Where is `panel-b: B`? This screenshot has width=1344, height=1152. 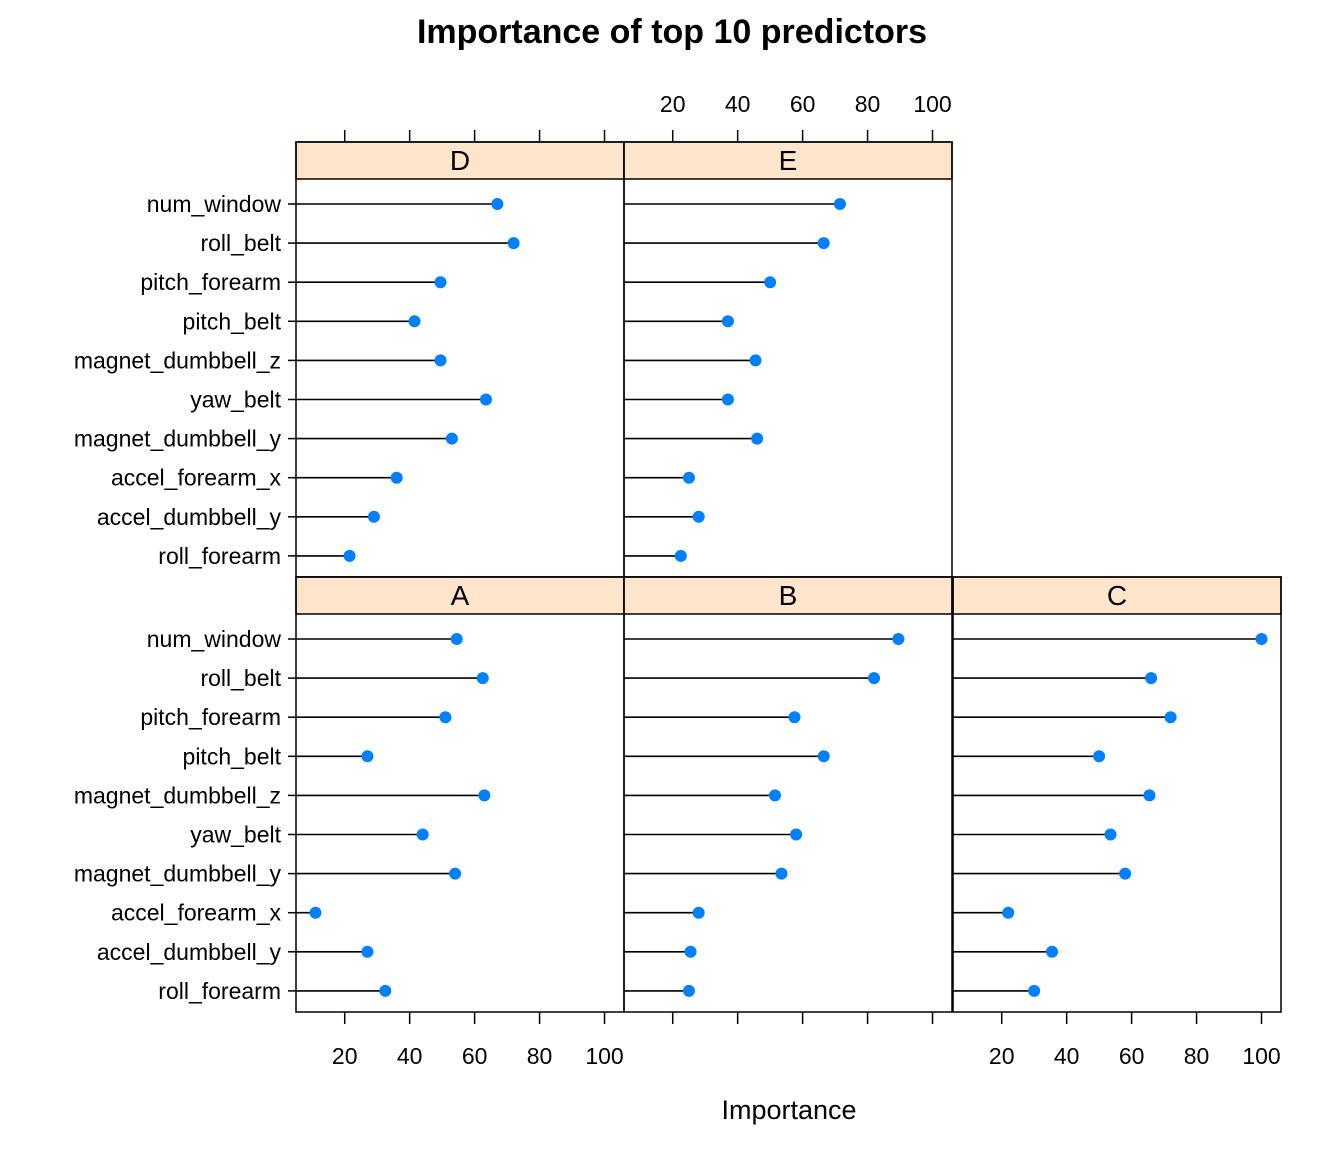 panel-b: B is located at coordinates (788, 794).